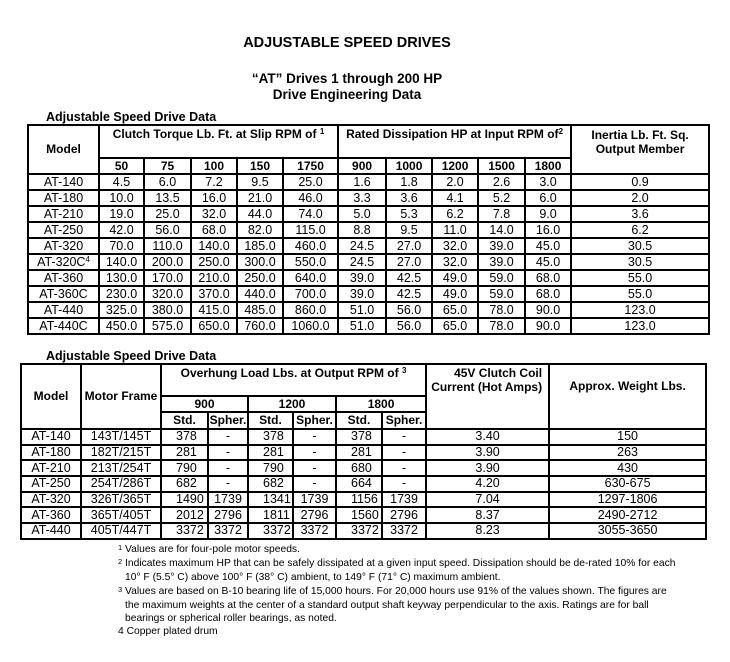 The image size is (730, 662). I want to click on model-name: AT-360C, so click(63, 293).